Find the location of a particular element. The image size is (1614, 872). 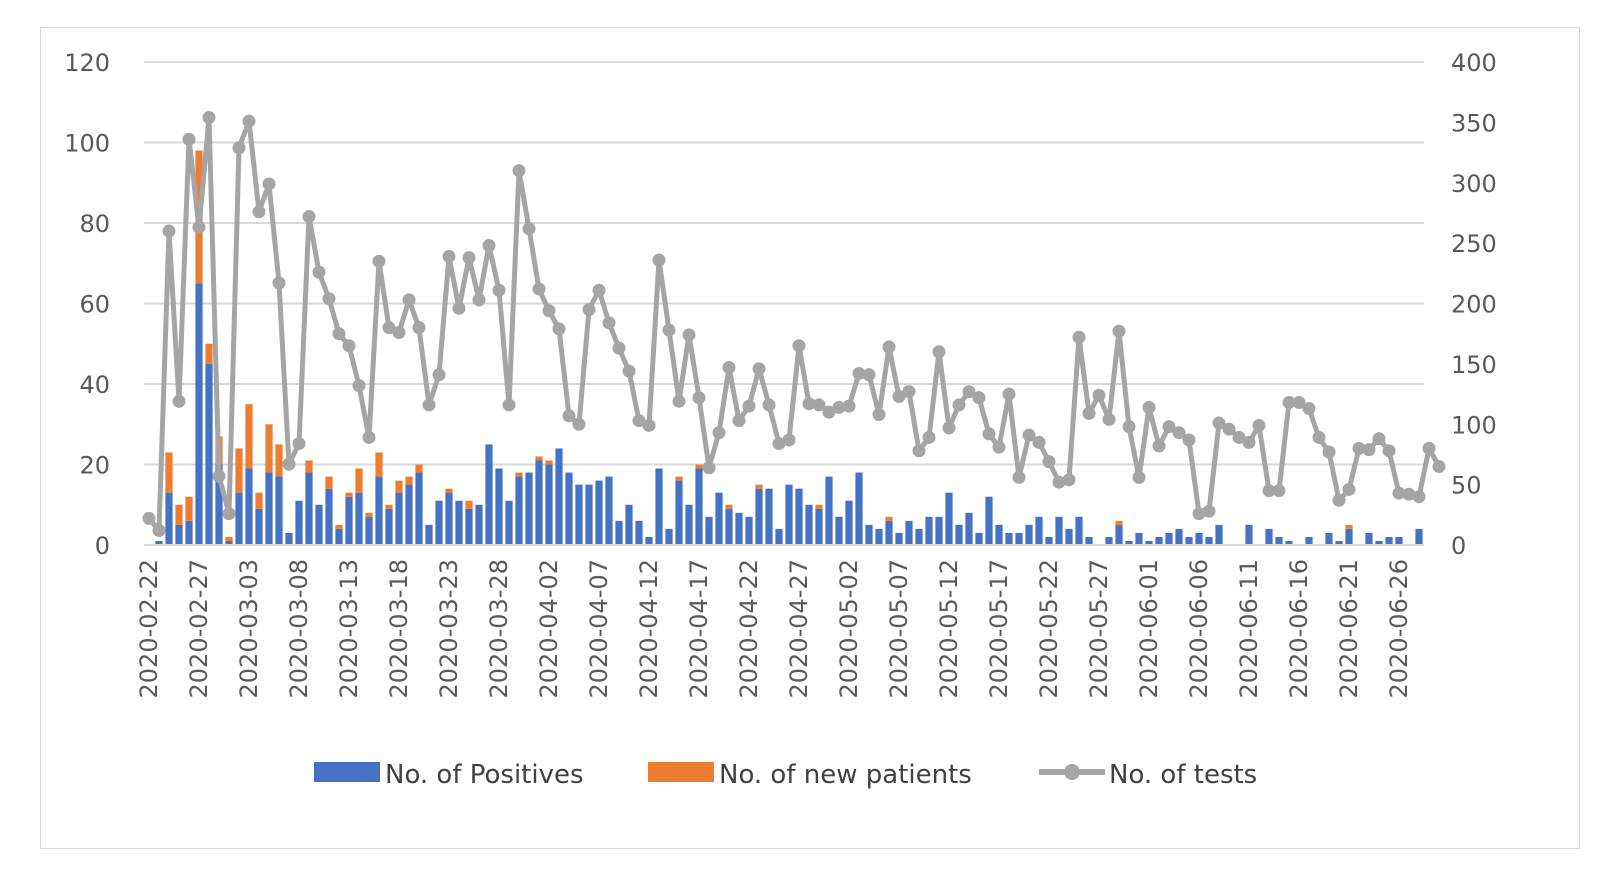

x-tick-label: 2020-06-06 is located at coordinates (1199, 628).